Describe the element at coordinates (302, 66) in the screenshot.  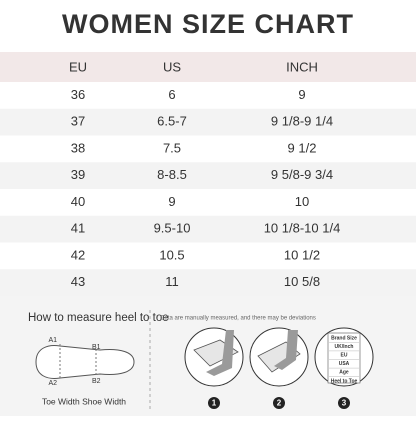
I see `column-header: INCH` at that location.